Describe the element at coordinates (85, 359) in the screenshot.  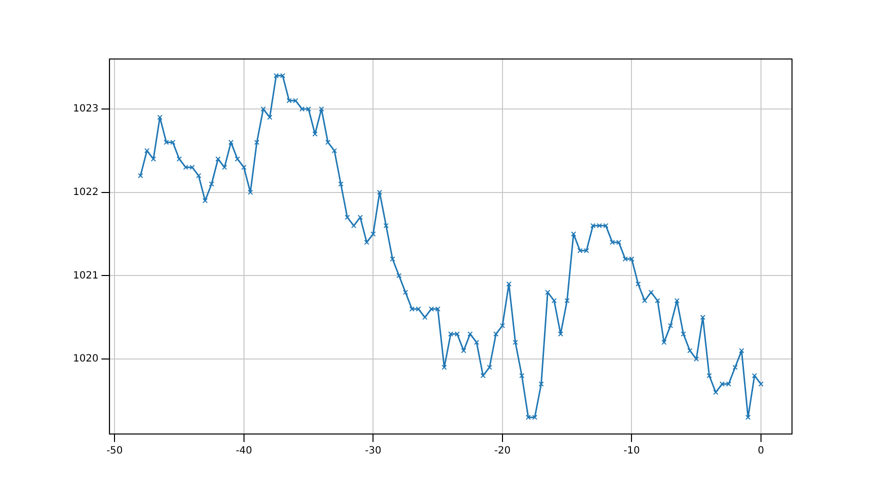
I see `y-tick-label: 1020` at that location.